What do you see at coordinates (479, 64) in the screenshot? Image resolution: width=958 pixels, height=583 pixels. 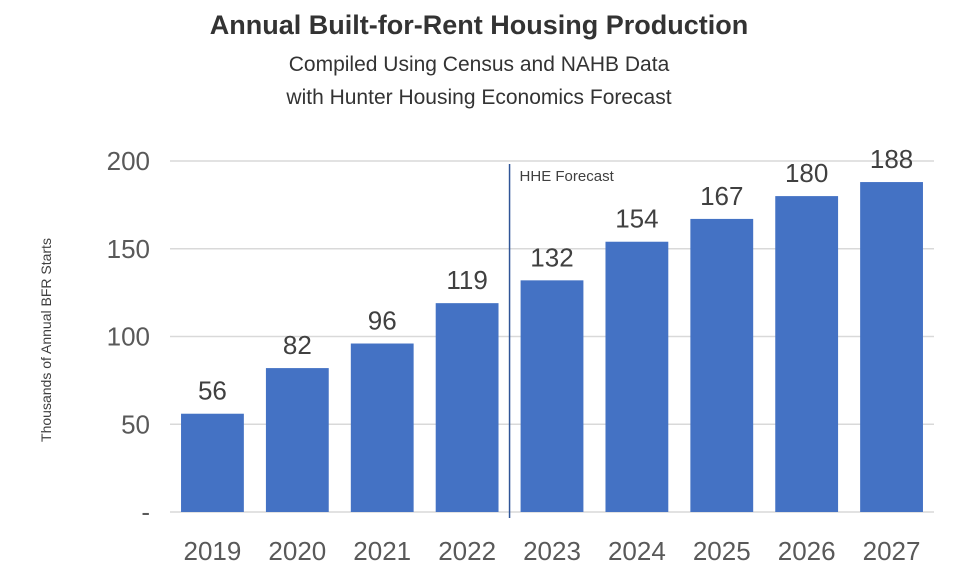 I see `chart-subtitle-line-1: Compiled Using Census and NAHB Data` at bounding box center [479, 64].